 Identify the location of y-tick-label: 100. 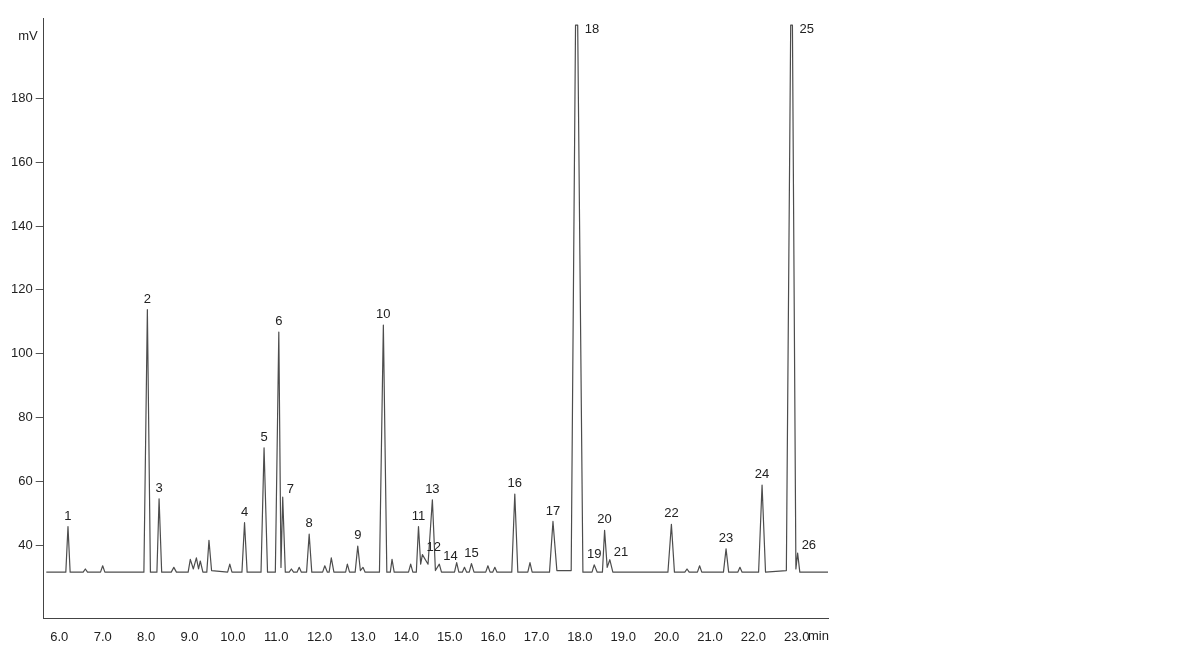
(21, 353).